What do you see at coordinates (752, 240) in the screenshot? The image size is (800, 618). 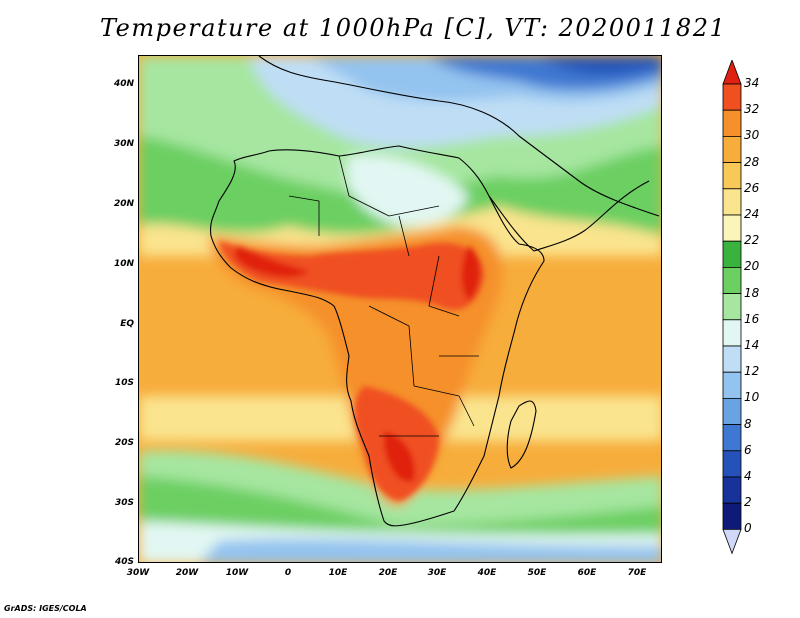 I see `legend-level-label: 22` at bounding box center [752, 240].